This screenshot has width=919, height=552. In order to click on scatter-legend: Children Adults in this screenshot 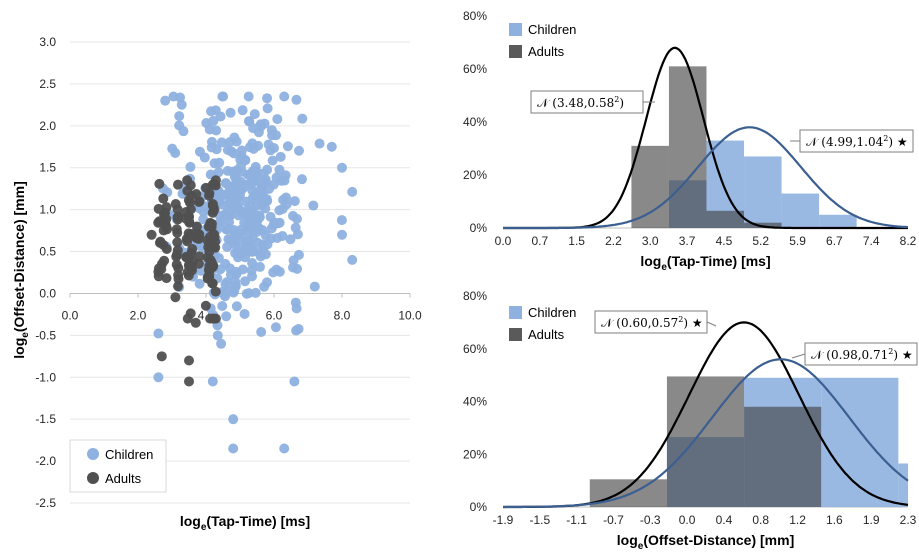, I will do `click(118, 466)`.